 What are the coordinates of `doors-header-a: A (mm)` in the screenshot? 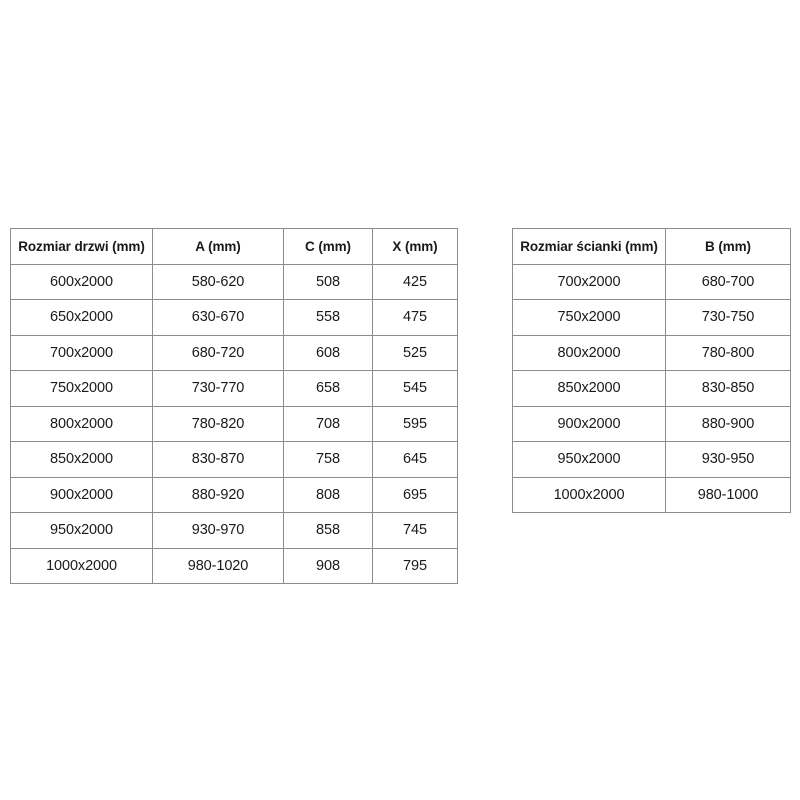 It's located at (218, 246).